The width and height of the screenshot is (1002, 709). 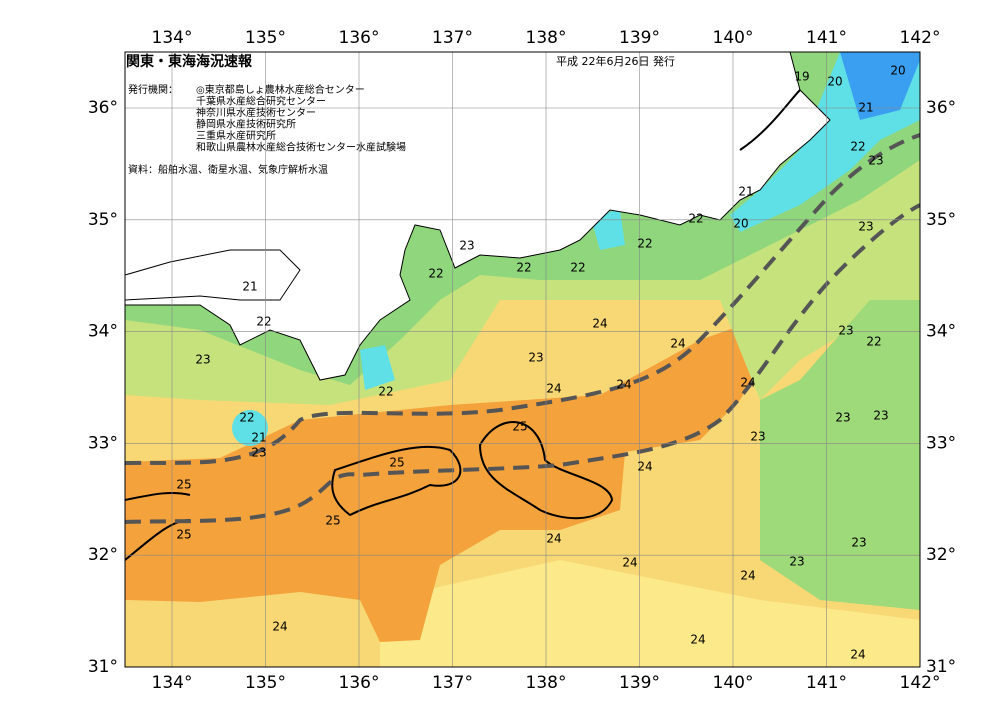 I want to click on contour-label: 20, so click(x=897, y=71).